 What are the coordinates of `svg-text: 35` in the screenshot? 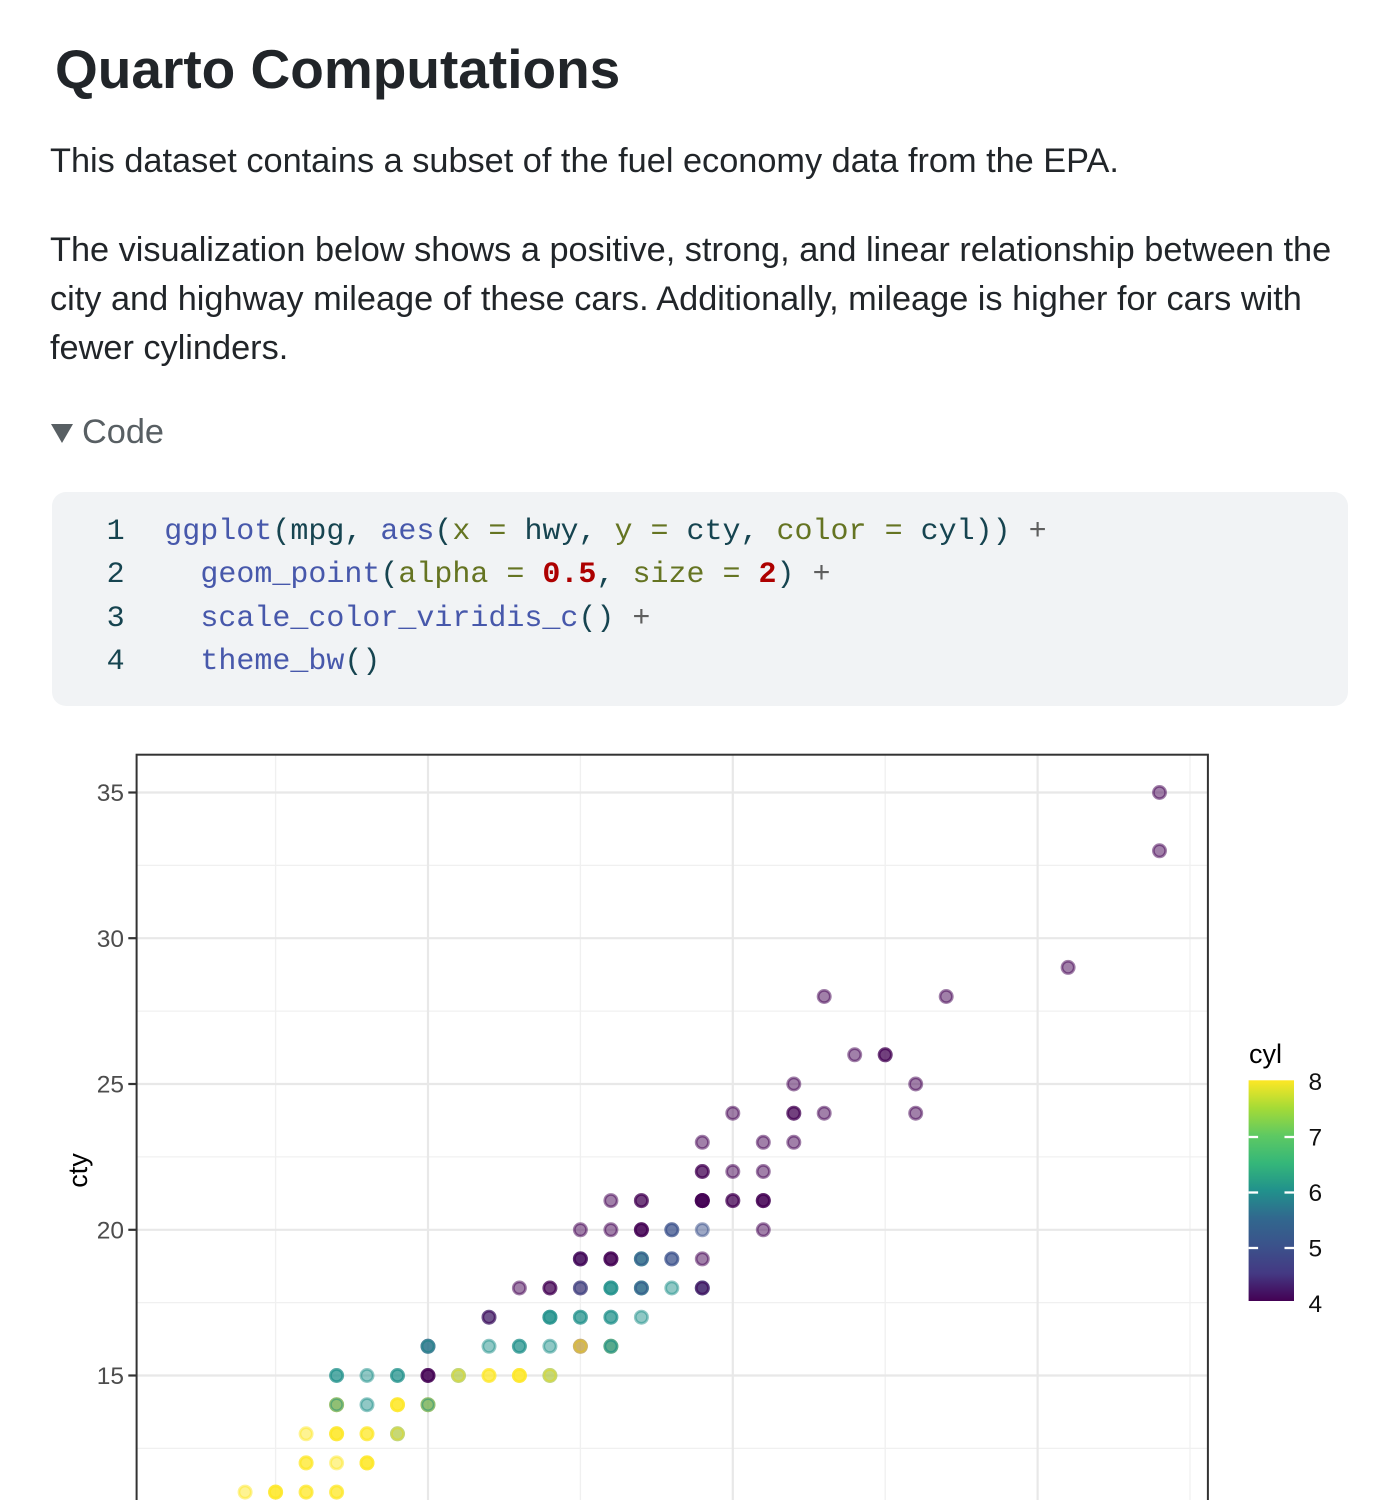 It's located at (110, 793).